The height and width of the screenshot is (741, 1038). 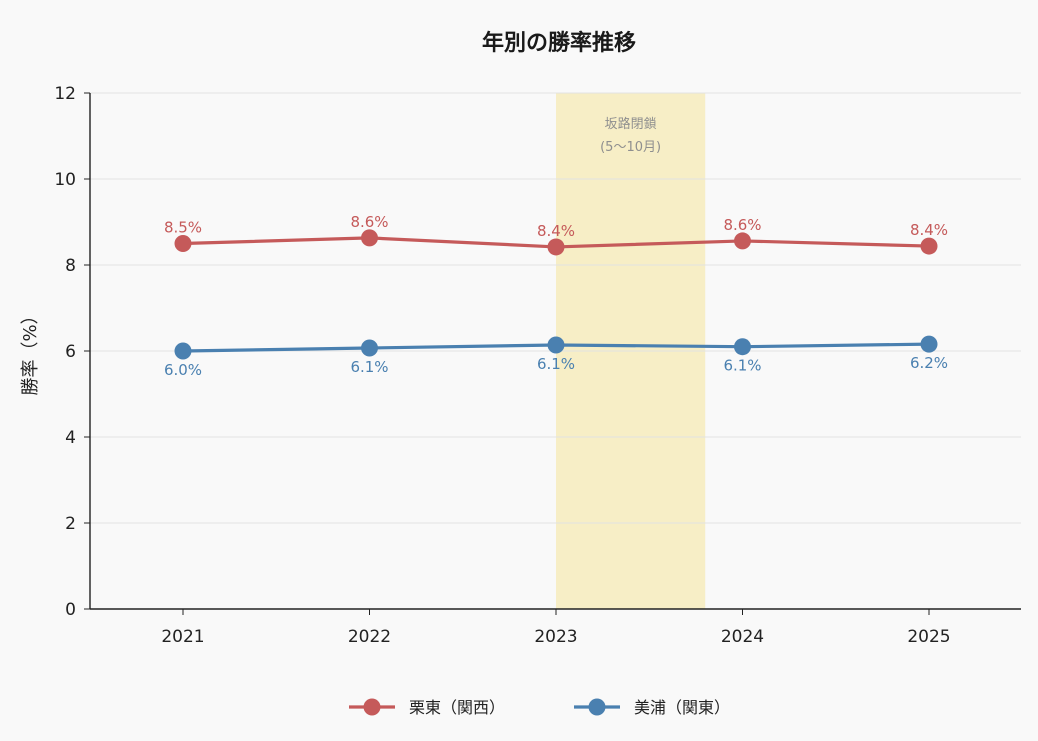 I want to click on legend: 栗東（関西） 美浦（関東）, so click(x=539, y=707).